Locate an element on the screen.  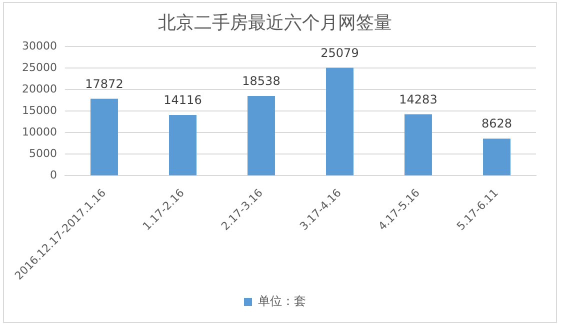
y-tick-label: 30000 is located at coordinates (39, 45).